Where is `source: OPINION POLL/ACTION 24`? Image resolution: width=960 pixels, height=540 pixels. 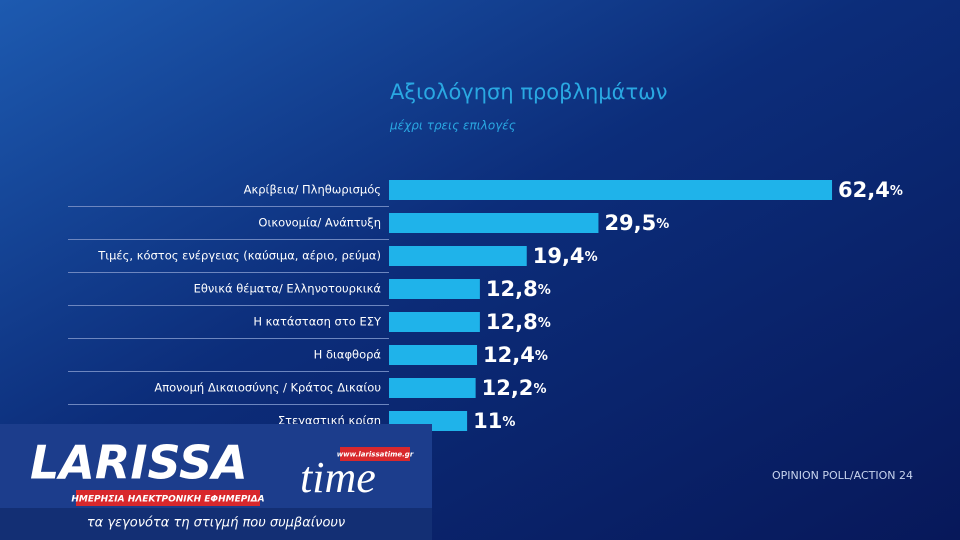
source: OPINION POLL/ACTION 24 is located at coordinates (842, 475).